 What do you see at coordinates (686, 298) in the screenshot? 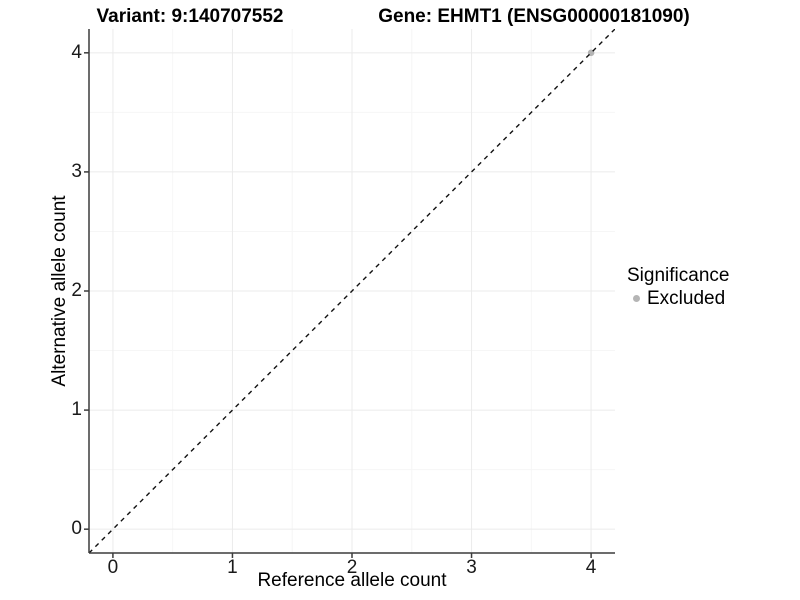
I see `legend-item-label: Excluded` at bounding box center [686, 298].